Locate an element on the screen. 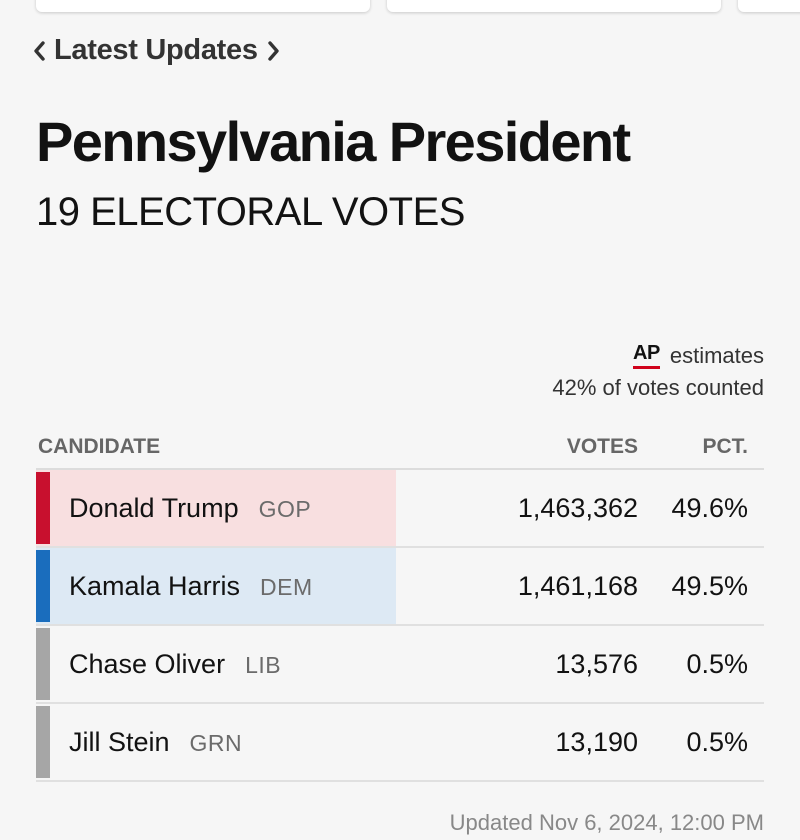 This screenshot has height=840, width=800. latest-updates-nav: Latest Updates is located at coordinates (156, 50).